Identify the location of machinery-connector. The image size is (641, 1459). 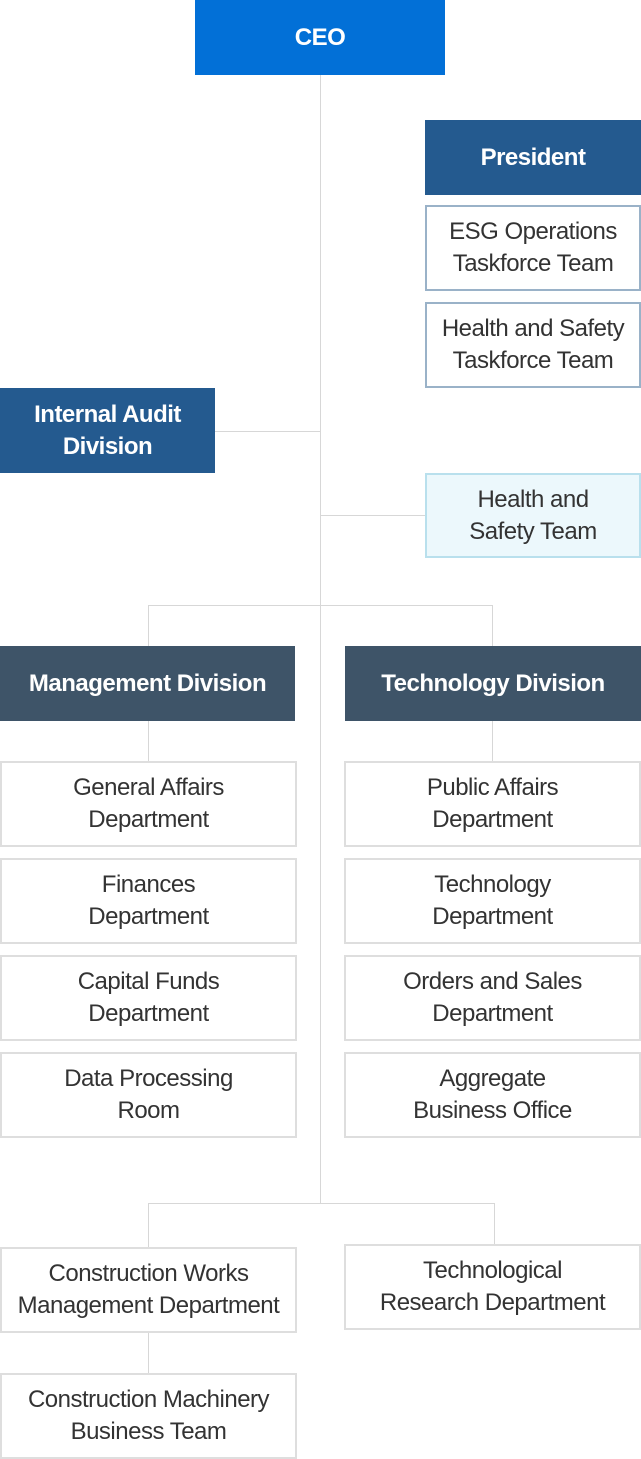
(148, 1352).